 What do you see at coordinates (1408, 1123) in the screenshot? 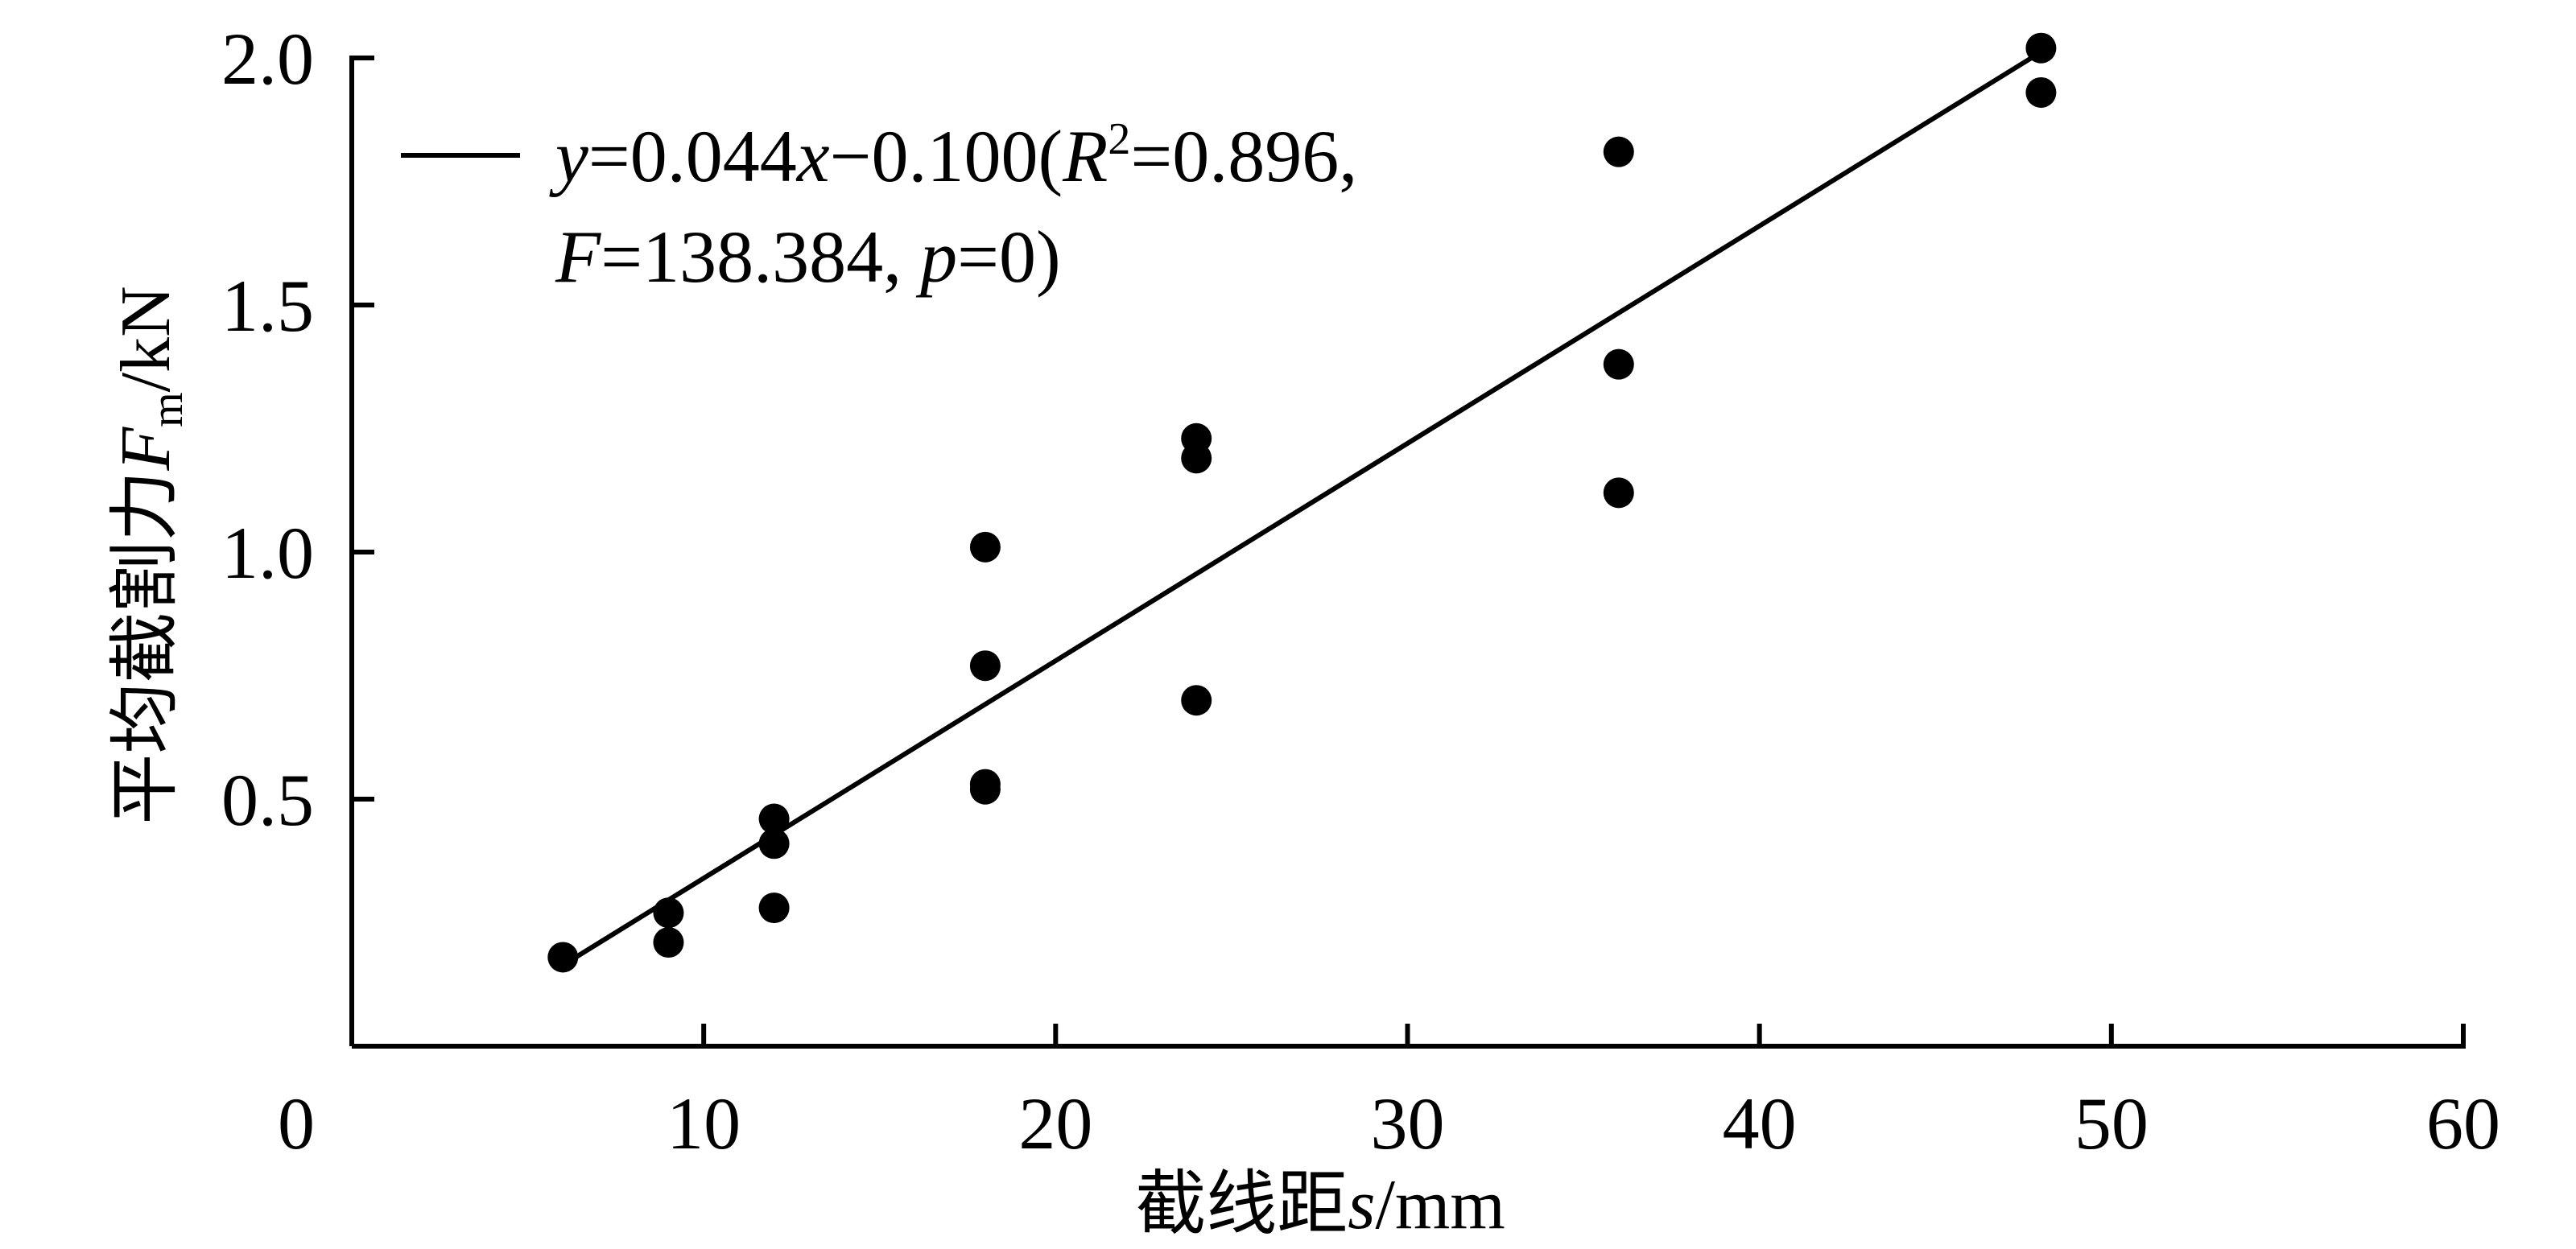
I see `x-tick-label: 30` at bounding box center [1408, 1123].